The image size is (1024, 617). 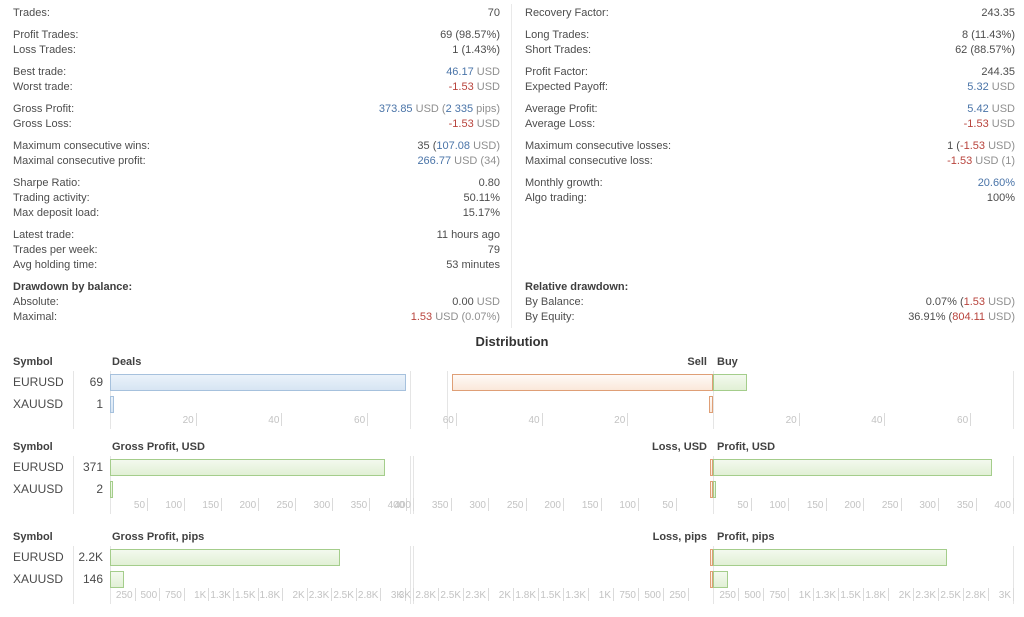 What do you see at coordinates (875, 595) in the screenshot?
I see `axis-tick-label: 1.8K` at bounding box center [875, 595].